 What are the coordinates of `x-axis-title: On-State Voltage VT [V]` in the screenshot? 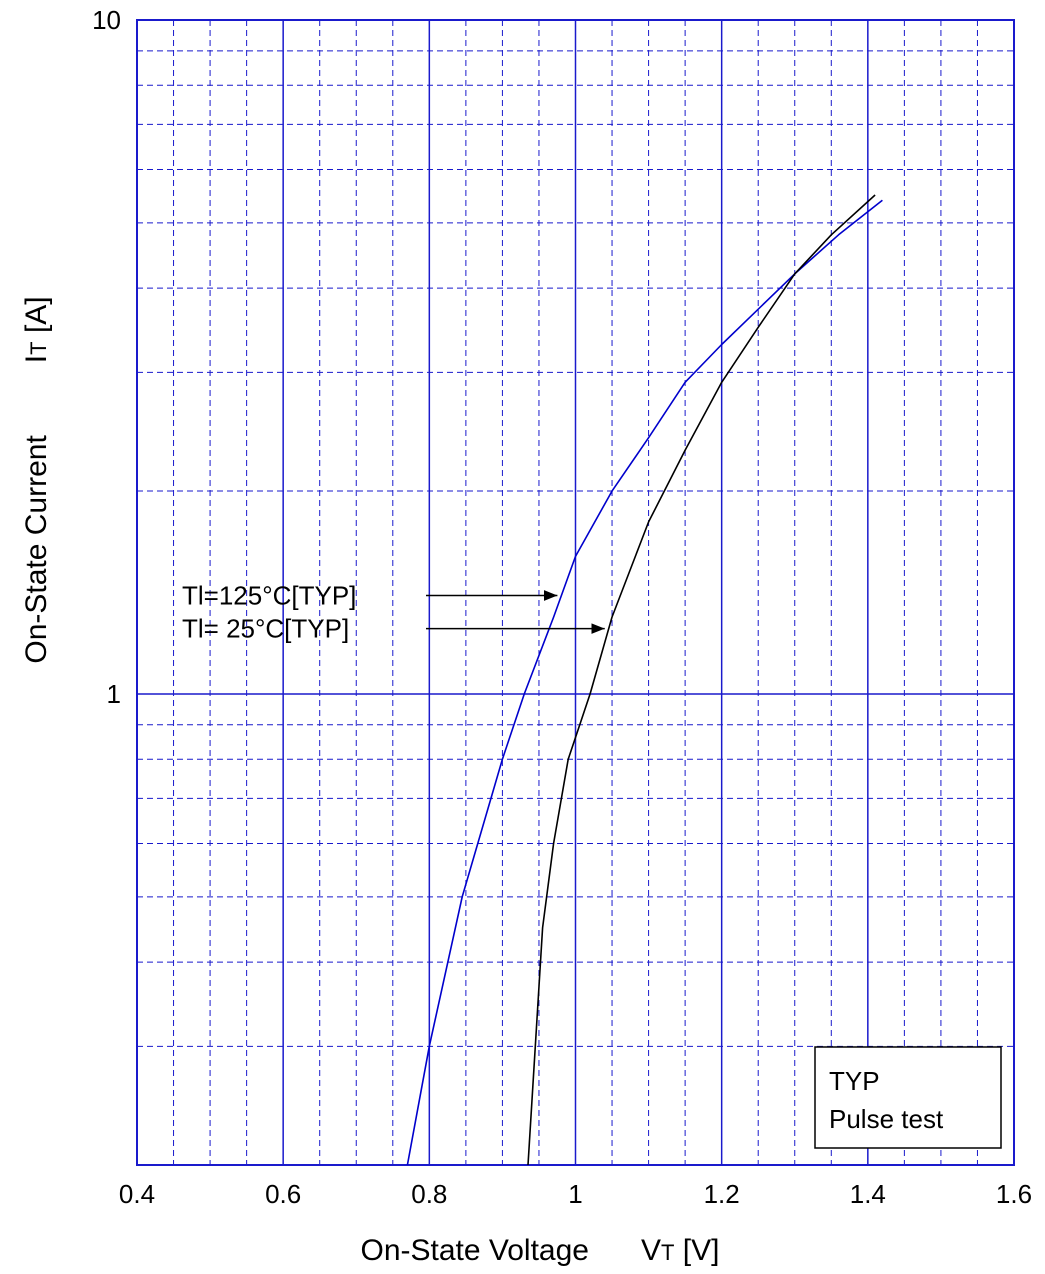 It's located at (540, 1250).